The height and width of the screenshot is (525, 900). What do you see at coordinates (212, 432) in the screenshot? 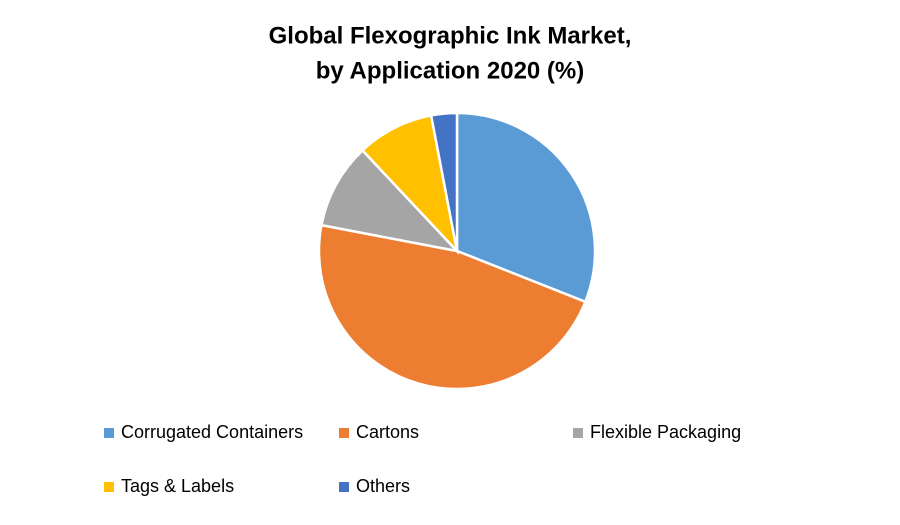
I see `legend-label: Corrugated Containers` at bounding box center [212, 432].